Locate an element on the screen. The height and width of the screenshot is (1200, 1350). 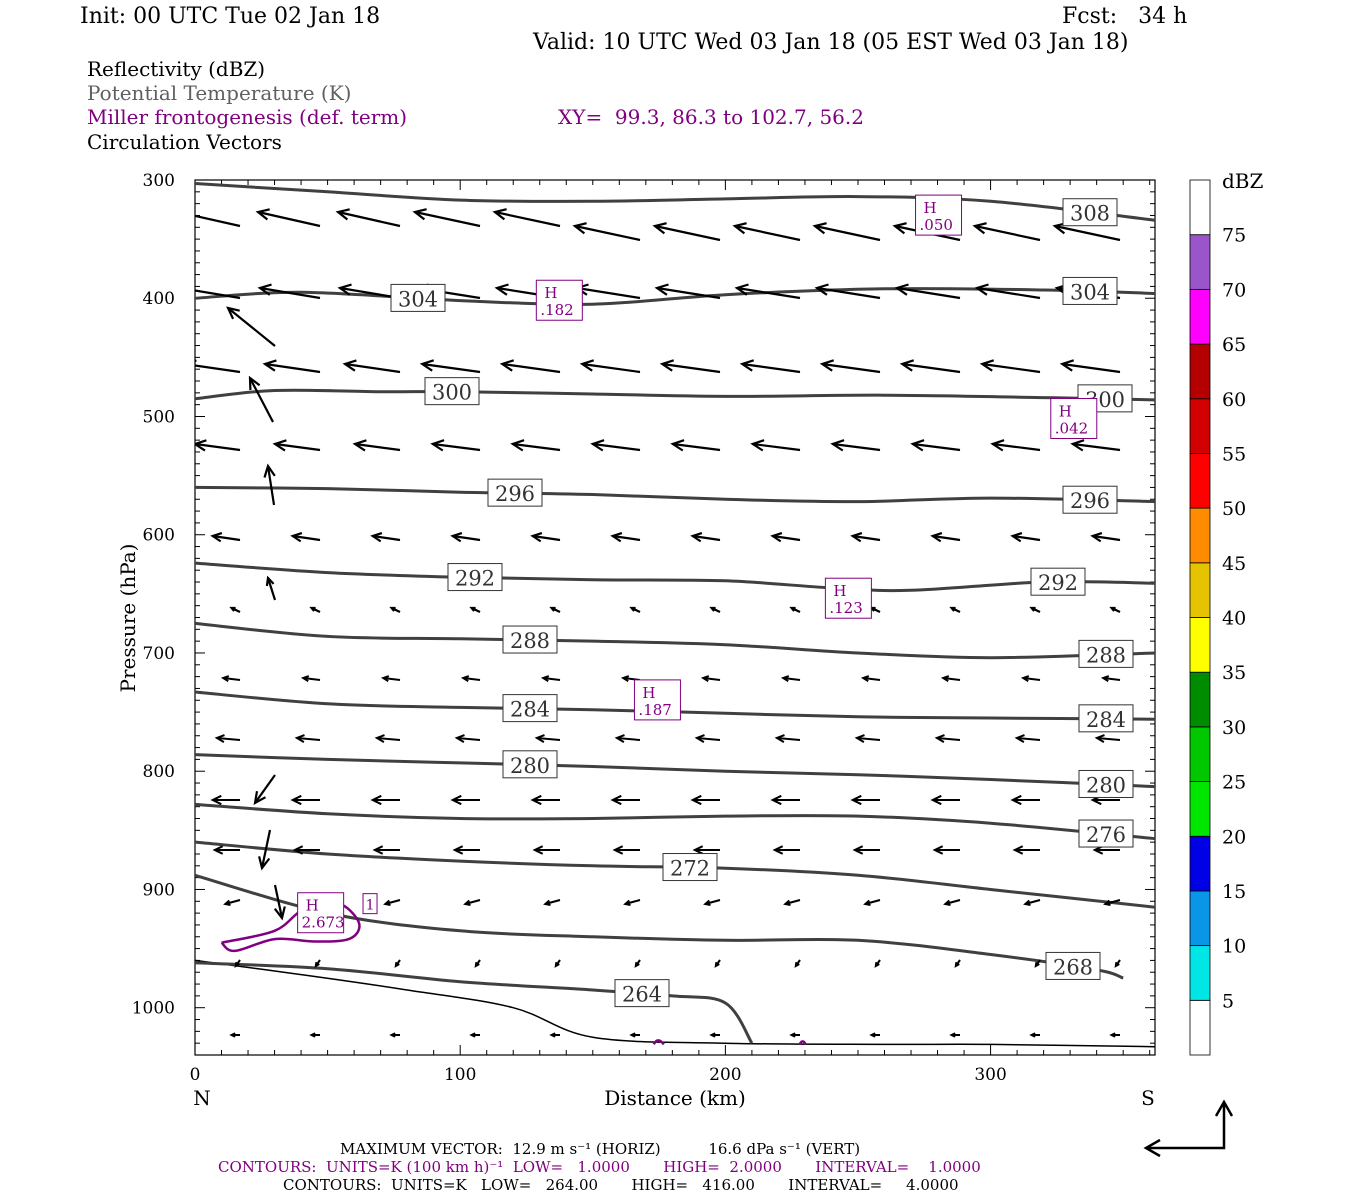
init-time: Init: 00 UTC Tue 02 Jan 18 is located at coordinates (230, 16).